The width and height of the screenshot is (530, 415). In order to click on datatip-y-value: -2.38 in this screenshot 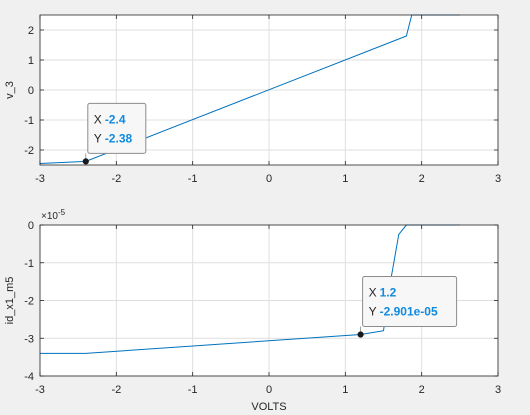, I will do `click(119, 138)`.